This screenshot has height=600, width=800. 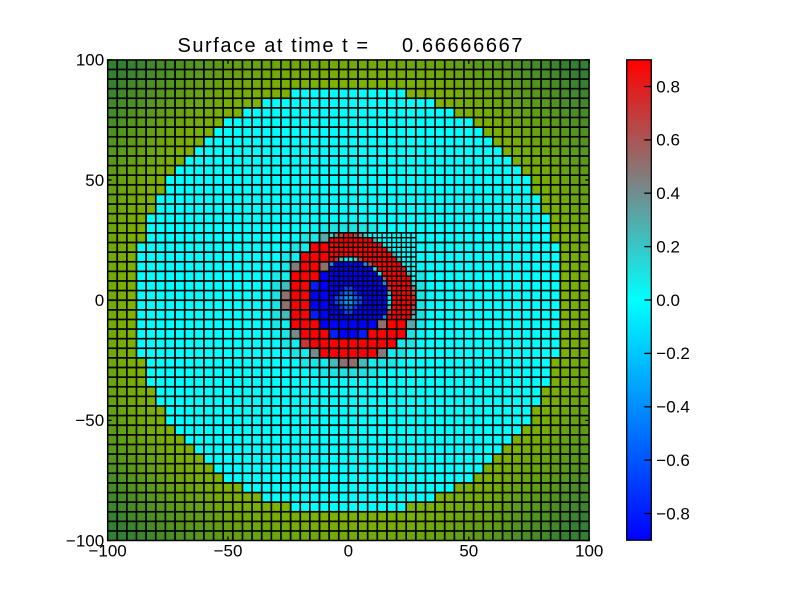 I want to click on svg-text: −0.4, so click(x=673, y=407).